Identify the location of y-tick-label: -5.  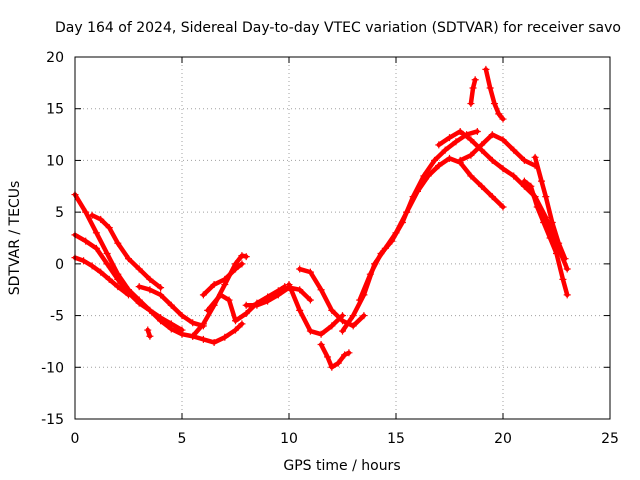
(57, 317).